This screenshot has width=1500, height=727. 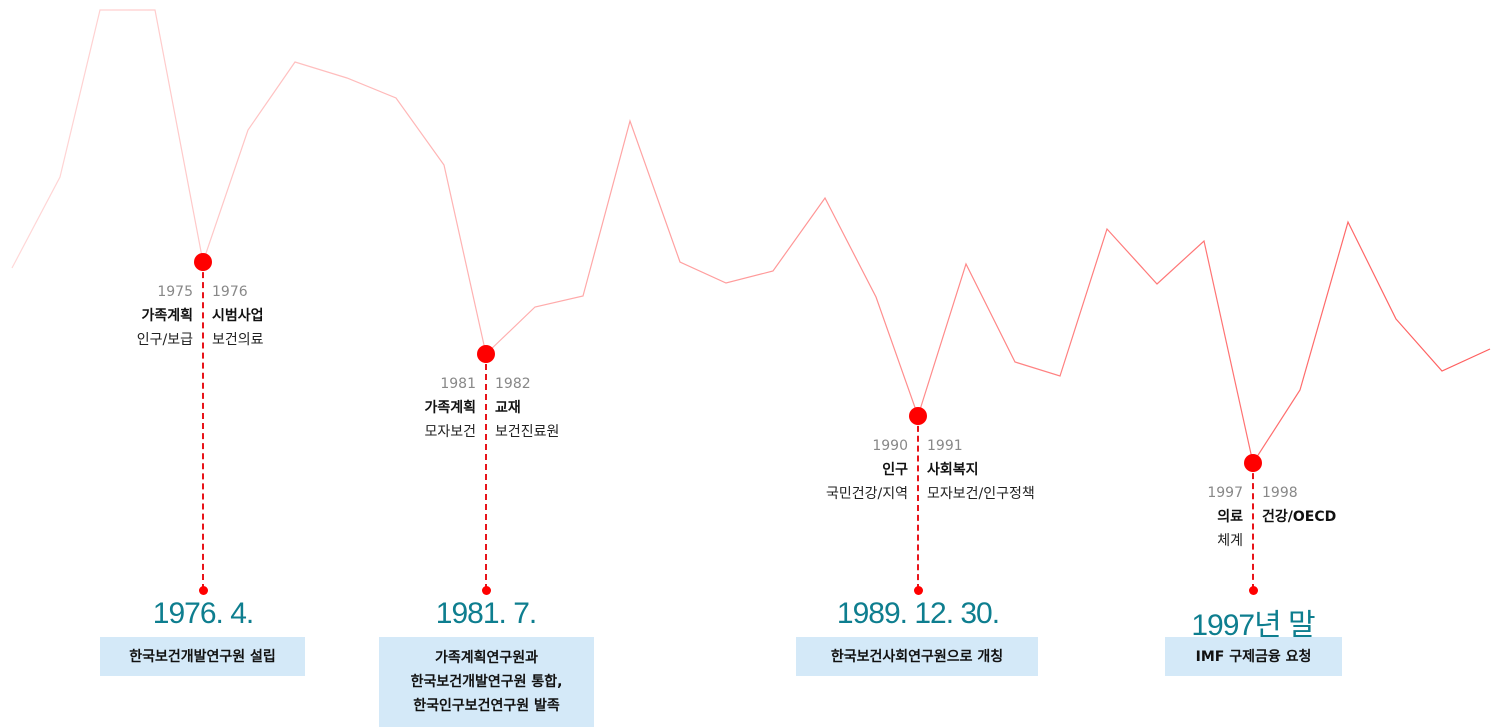 I want to click on right-subtitle: 보건진료원, so click(x=527, y=432).